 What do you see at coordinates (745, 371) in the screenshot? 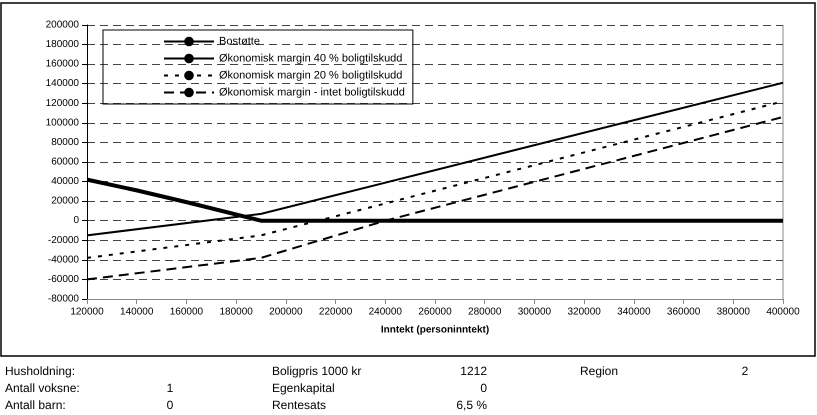
I see `text: 2` at bounding box center [745, 371].